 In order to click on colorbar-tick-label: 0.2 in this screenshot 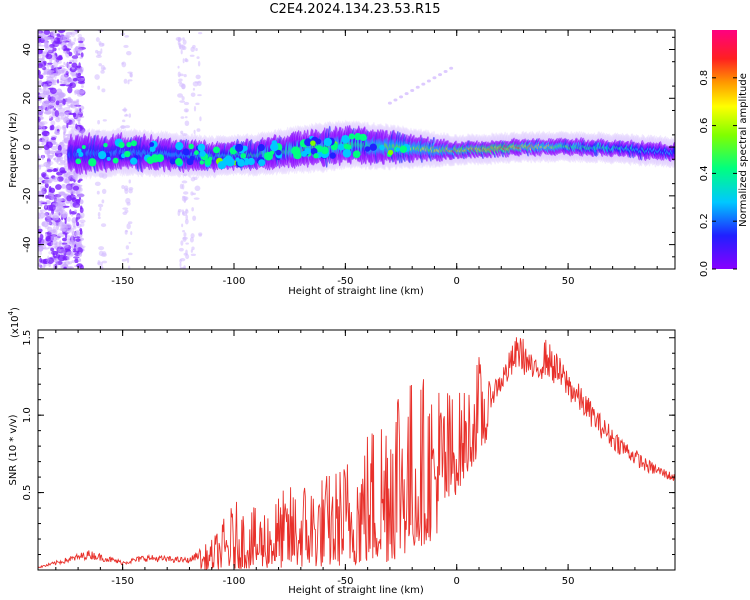, I will do `click(704, 221)`.